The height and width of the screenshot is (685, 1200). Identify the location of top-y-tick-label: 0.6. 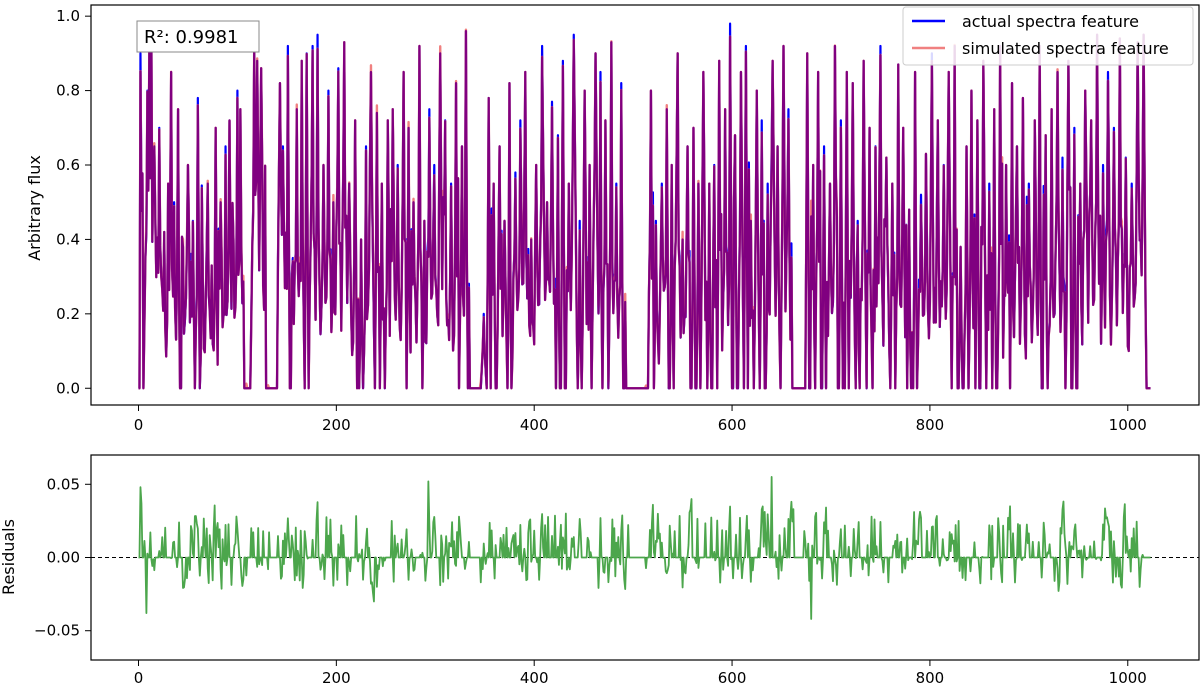
(68, 165).